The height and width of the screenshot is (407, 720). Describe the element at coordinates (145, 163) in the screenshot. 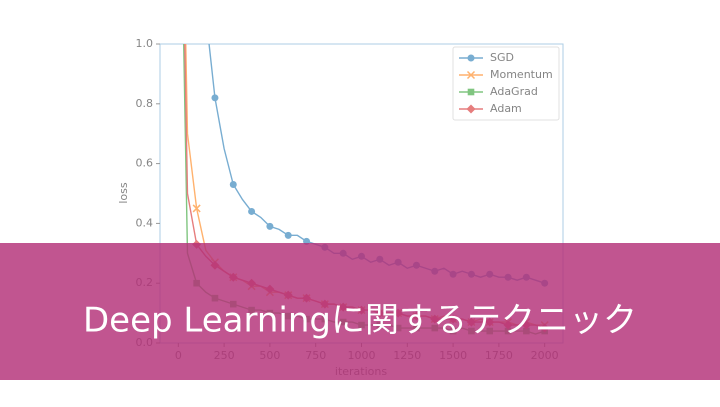

I see `y-tick-label: 0.6` at that location.